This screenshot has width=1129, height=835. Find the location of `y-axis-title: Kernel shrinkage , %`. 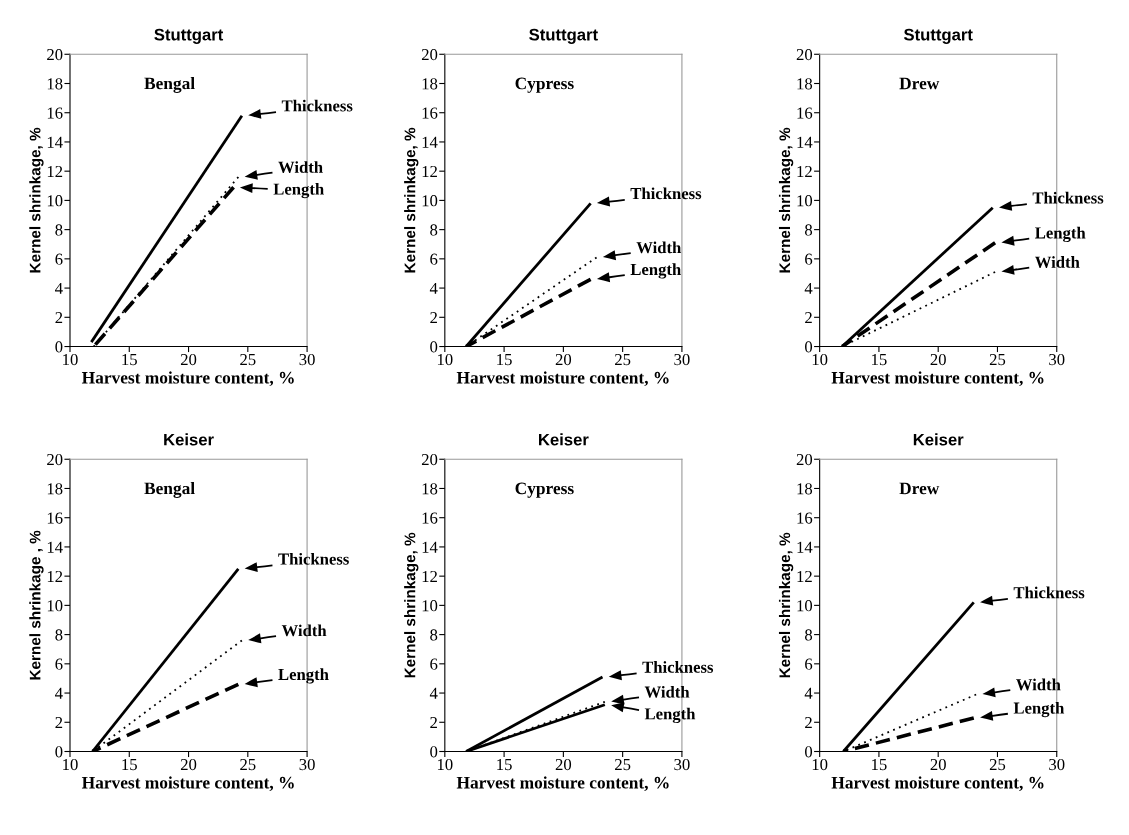

y-axis-title: Kernel shrinkage , % is located at coordinates (36, 605).